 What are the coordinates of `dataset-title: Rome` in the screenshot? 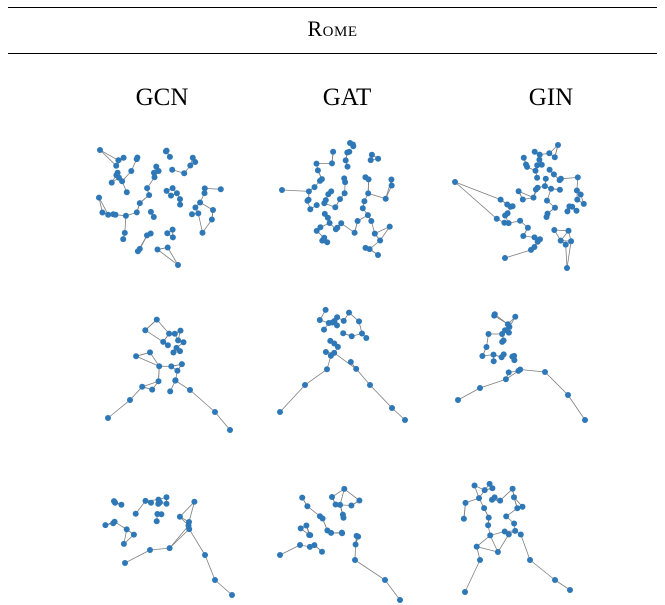 It's located at (332, 28).